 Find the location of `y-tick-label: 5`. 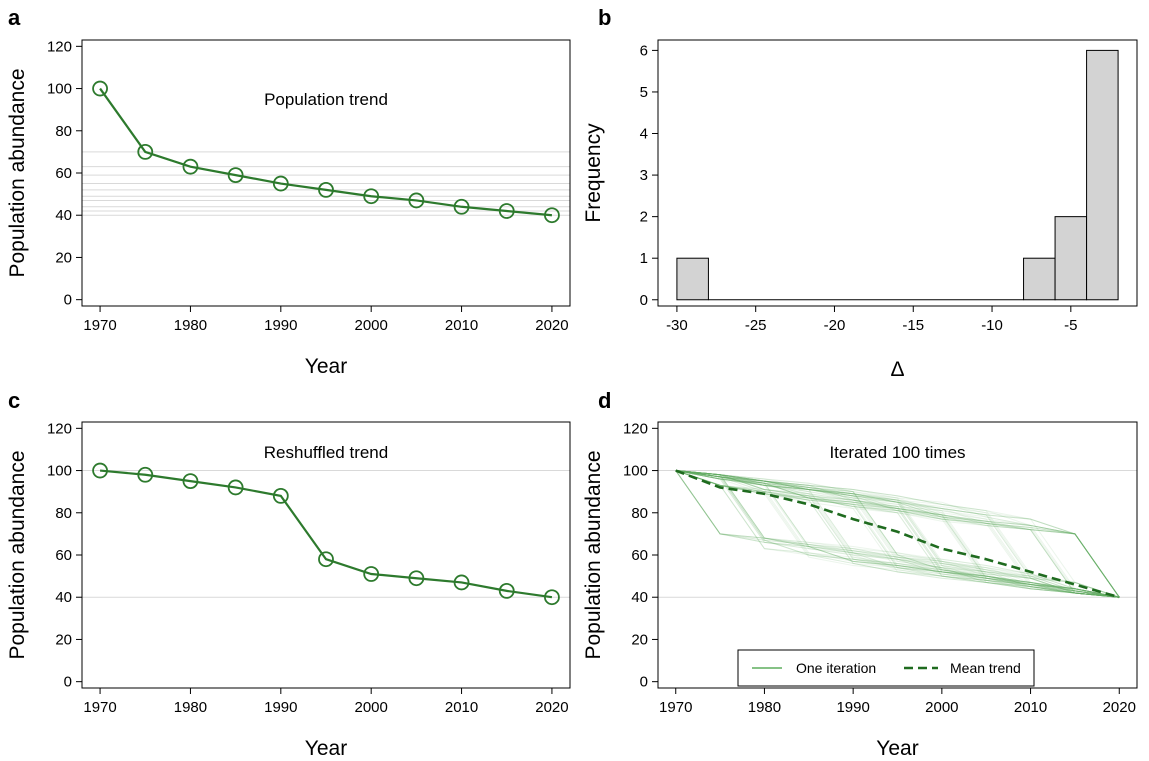

y-tick-label: 5 is located at coordinates (644, 92).